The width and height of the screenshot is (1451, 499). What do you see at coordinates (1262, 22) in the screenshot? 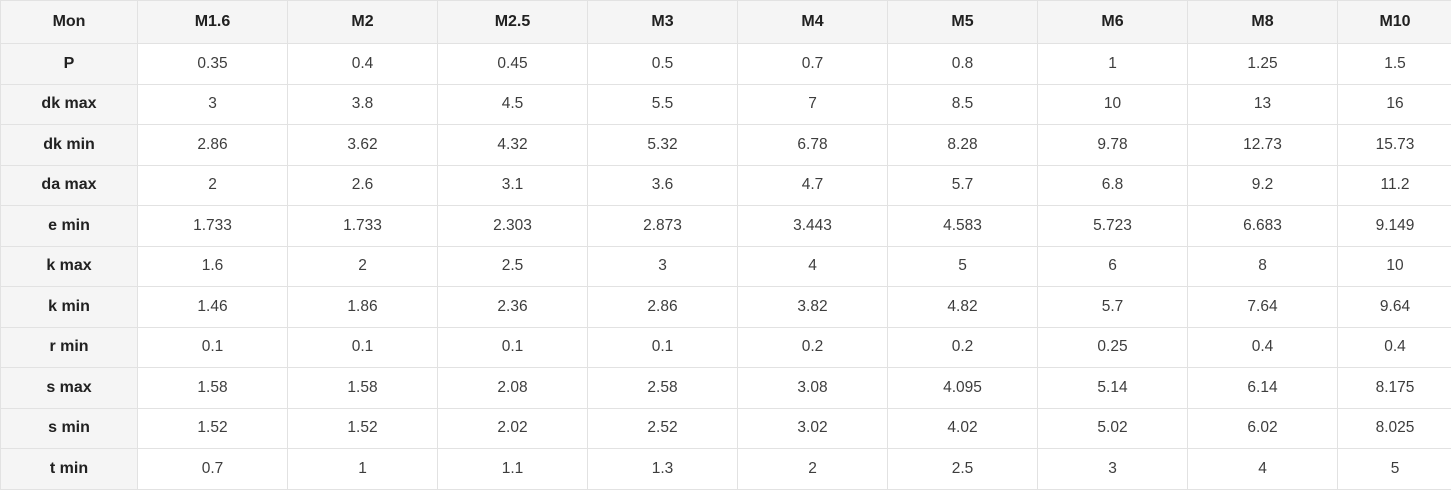
I see `column-header: M8` at bounding box center [1262, 22].